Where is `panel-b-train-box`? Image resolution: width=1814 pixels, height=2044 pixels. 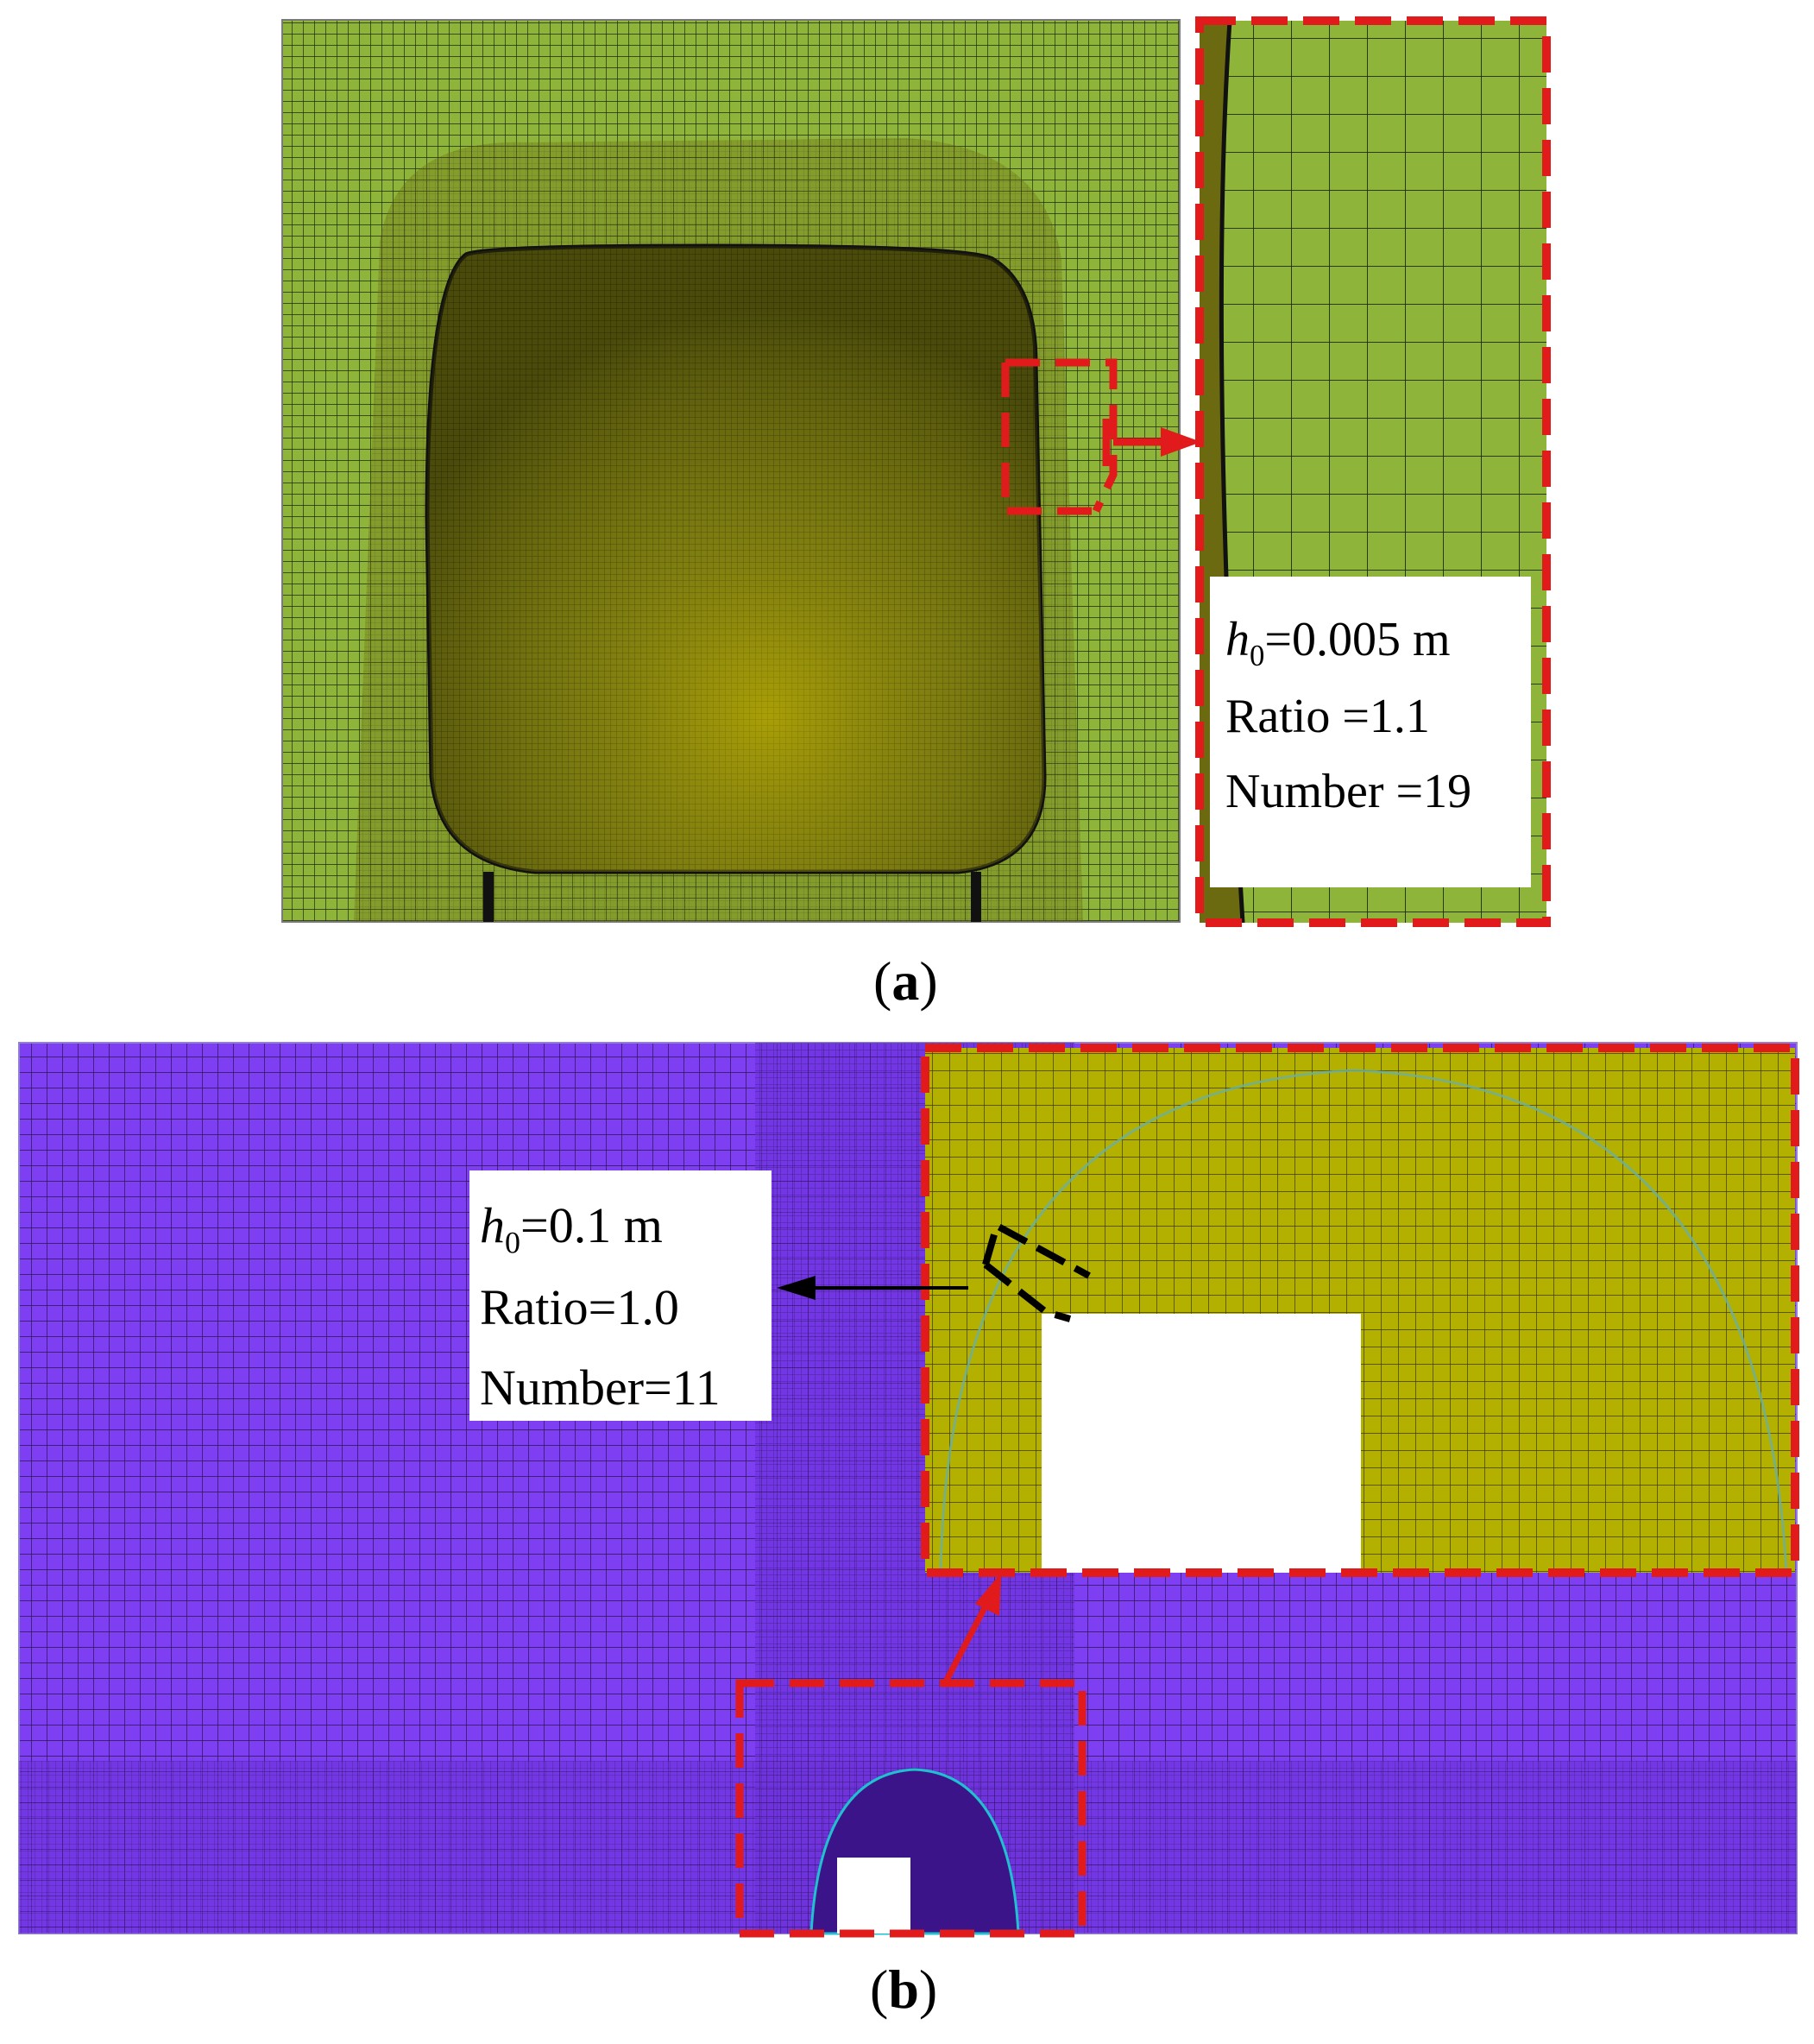
panel-b-train-box is located at coordinates (874, 1896).